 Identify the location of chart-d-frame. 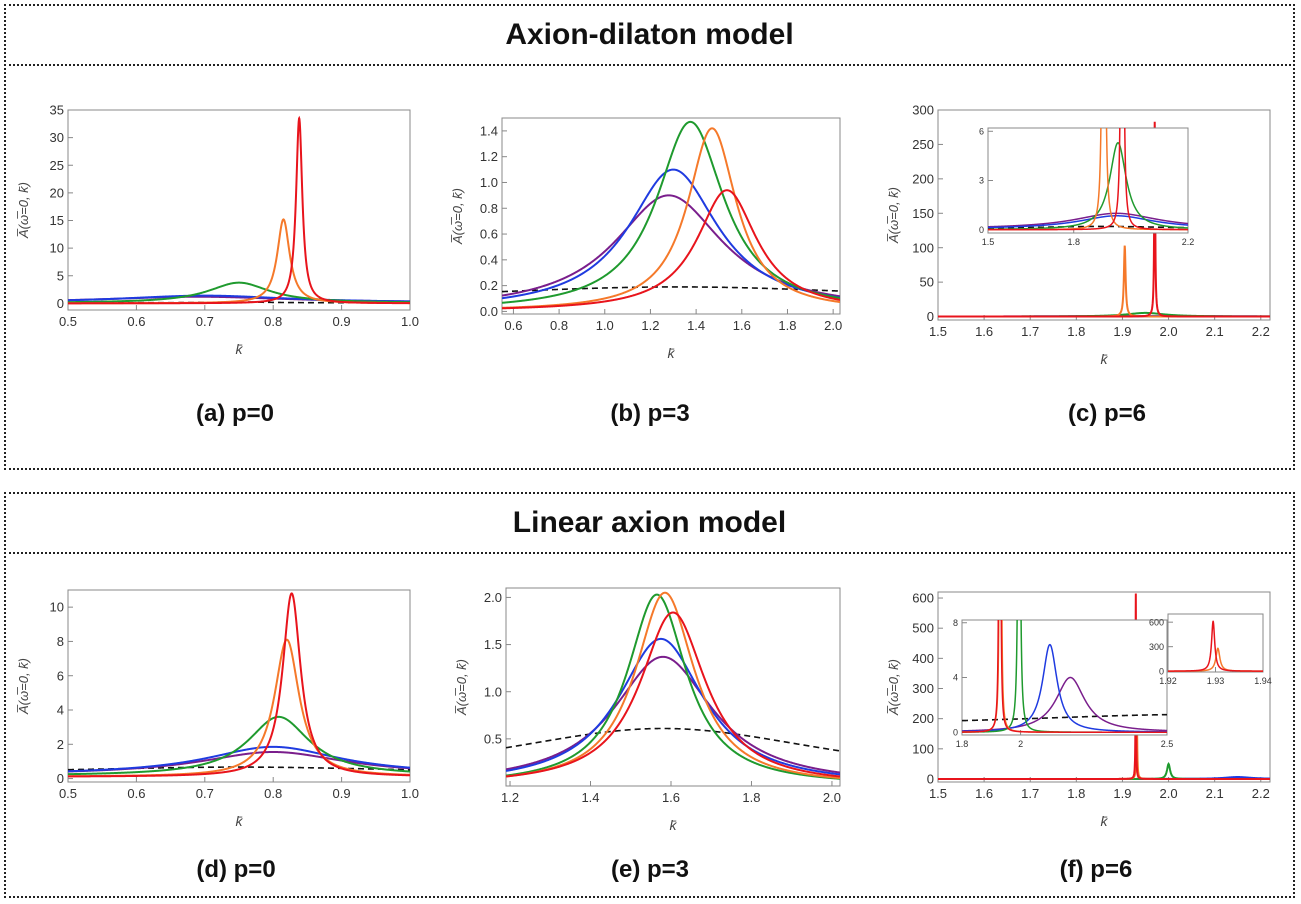
(239, 686).